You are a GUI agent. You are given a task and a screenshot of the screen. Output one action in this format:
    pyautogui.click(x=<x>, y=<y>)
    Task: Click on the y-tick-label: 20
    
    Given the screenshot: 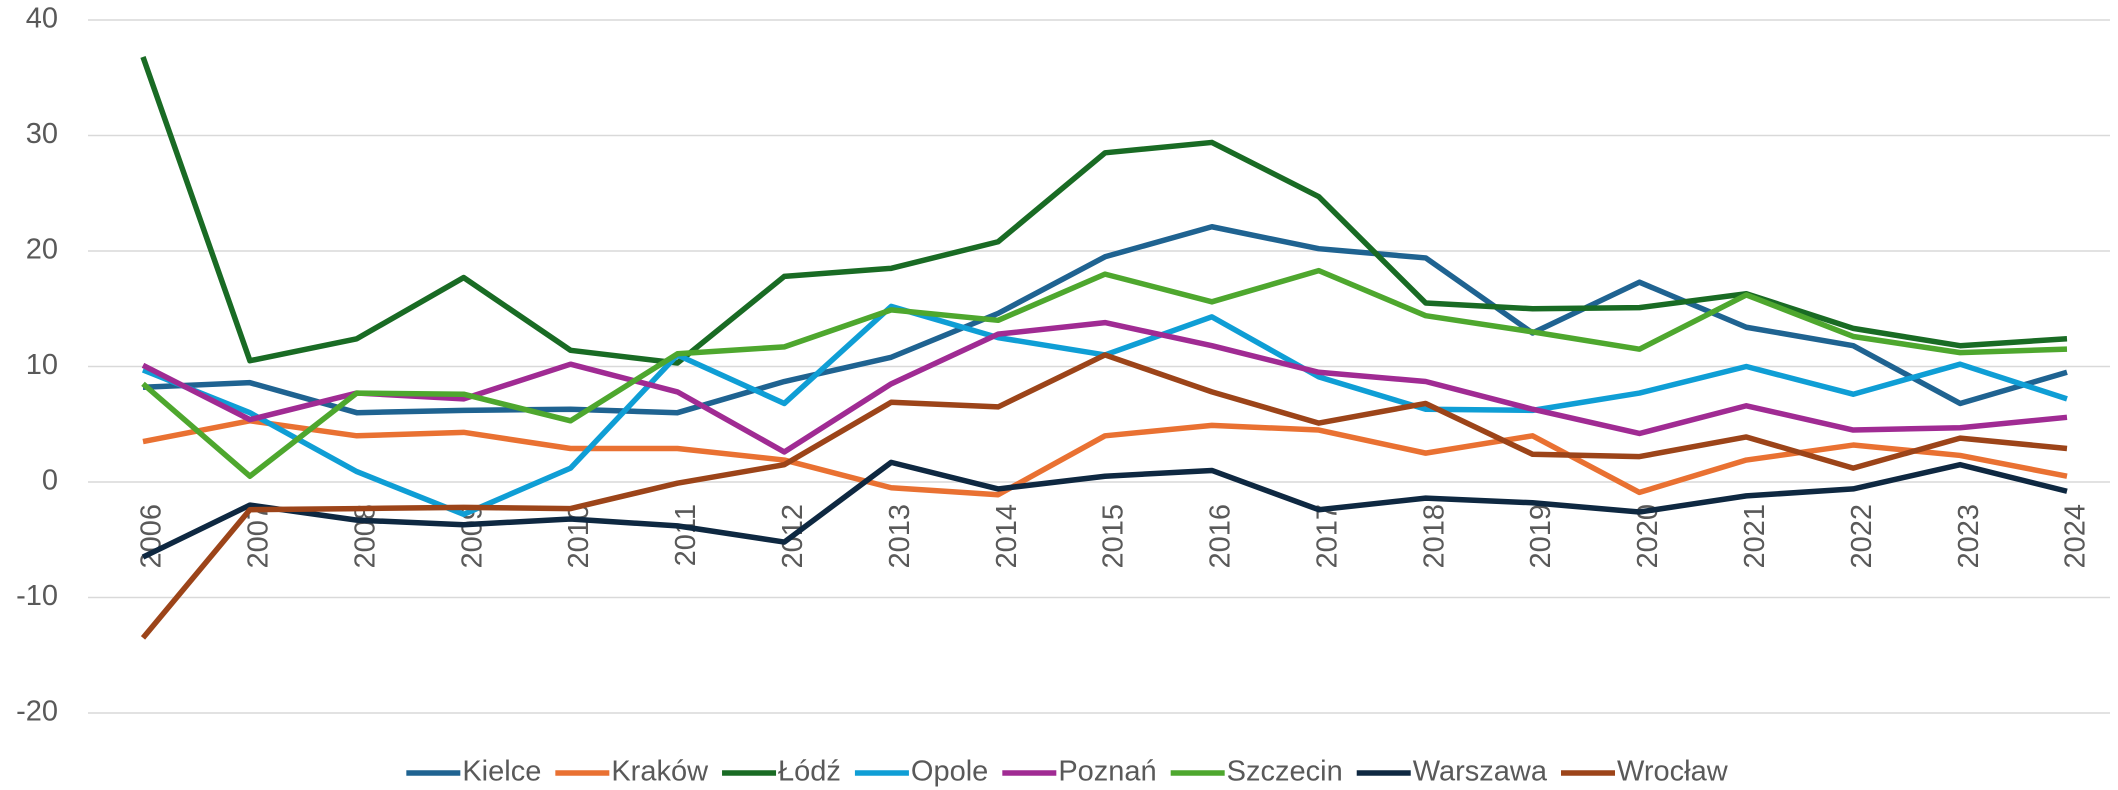 What is the action you would take?
    pyautogui.click(x=42, y=250)
    